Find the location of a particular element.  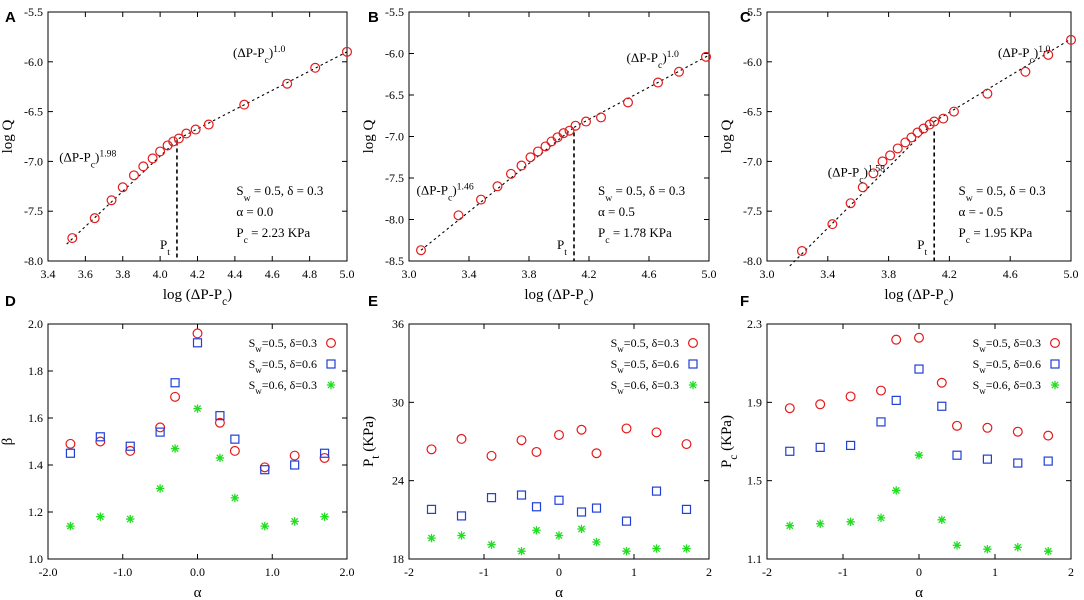

pt-marker-label: Pt is located at coordinates (922, 247).